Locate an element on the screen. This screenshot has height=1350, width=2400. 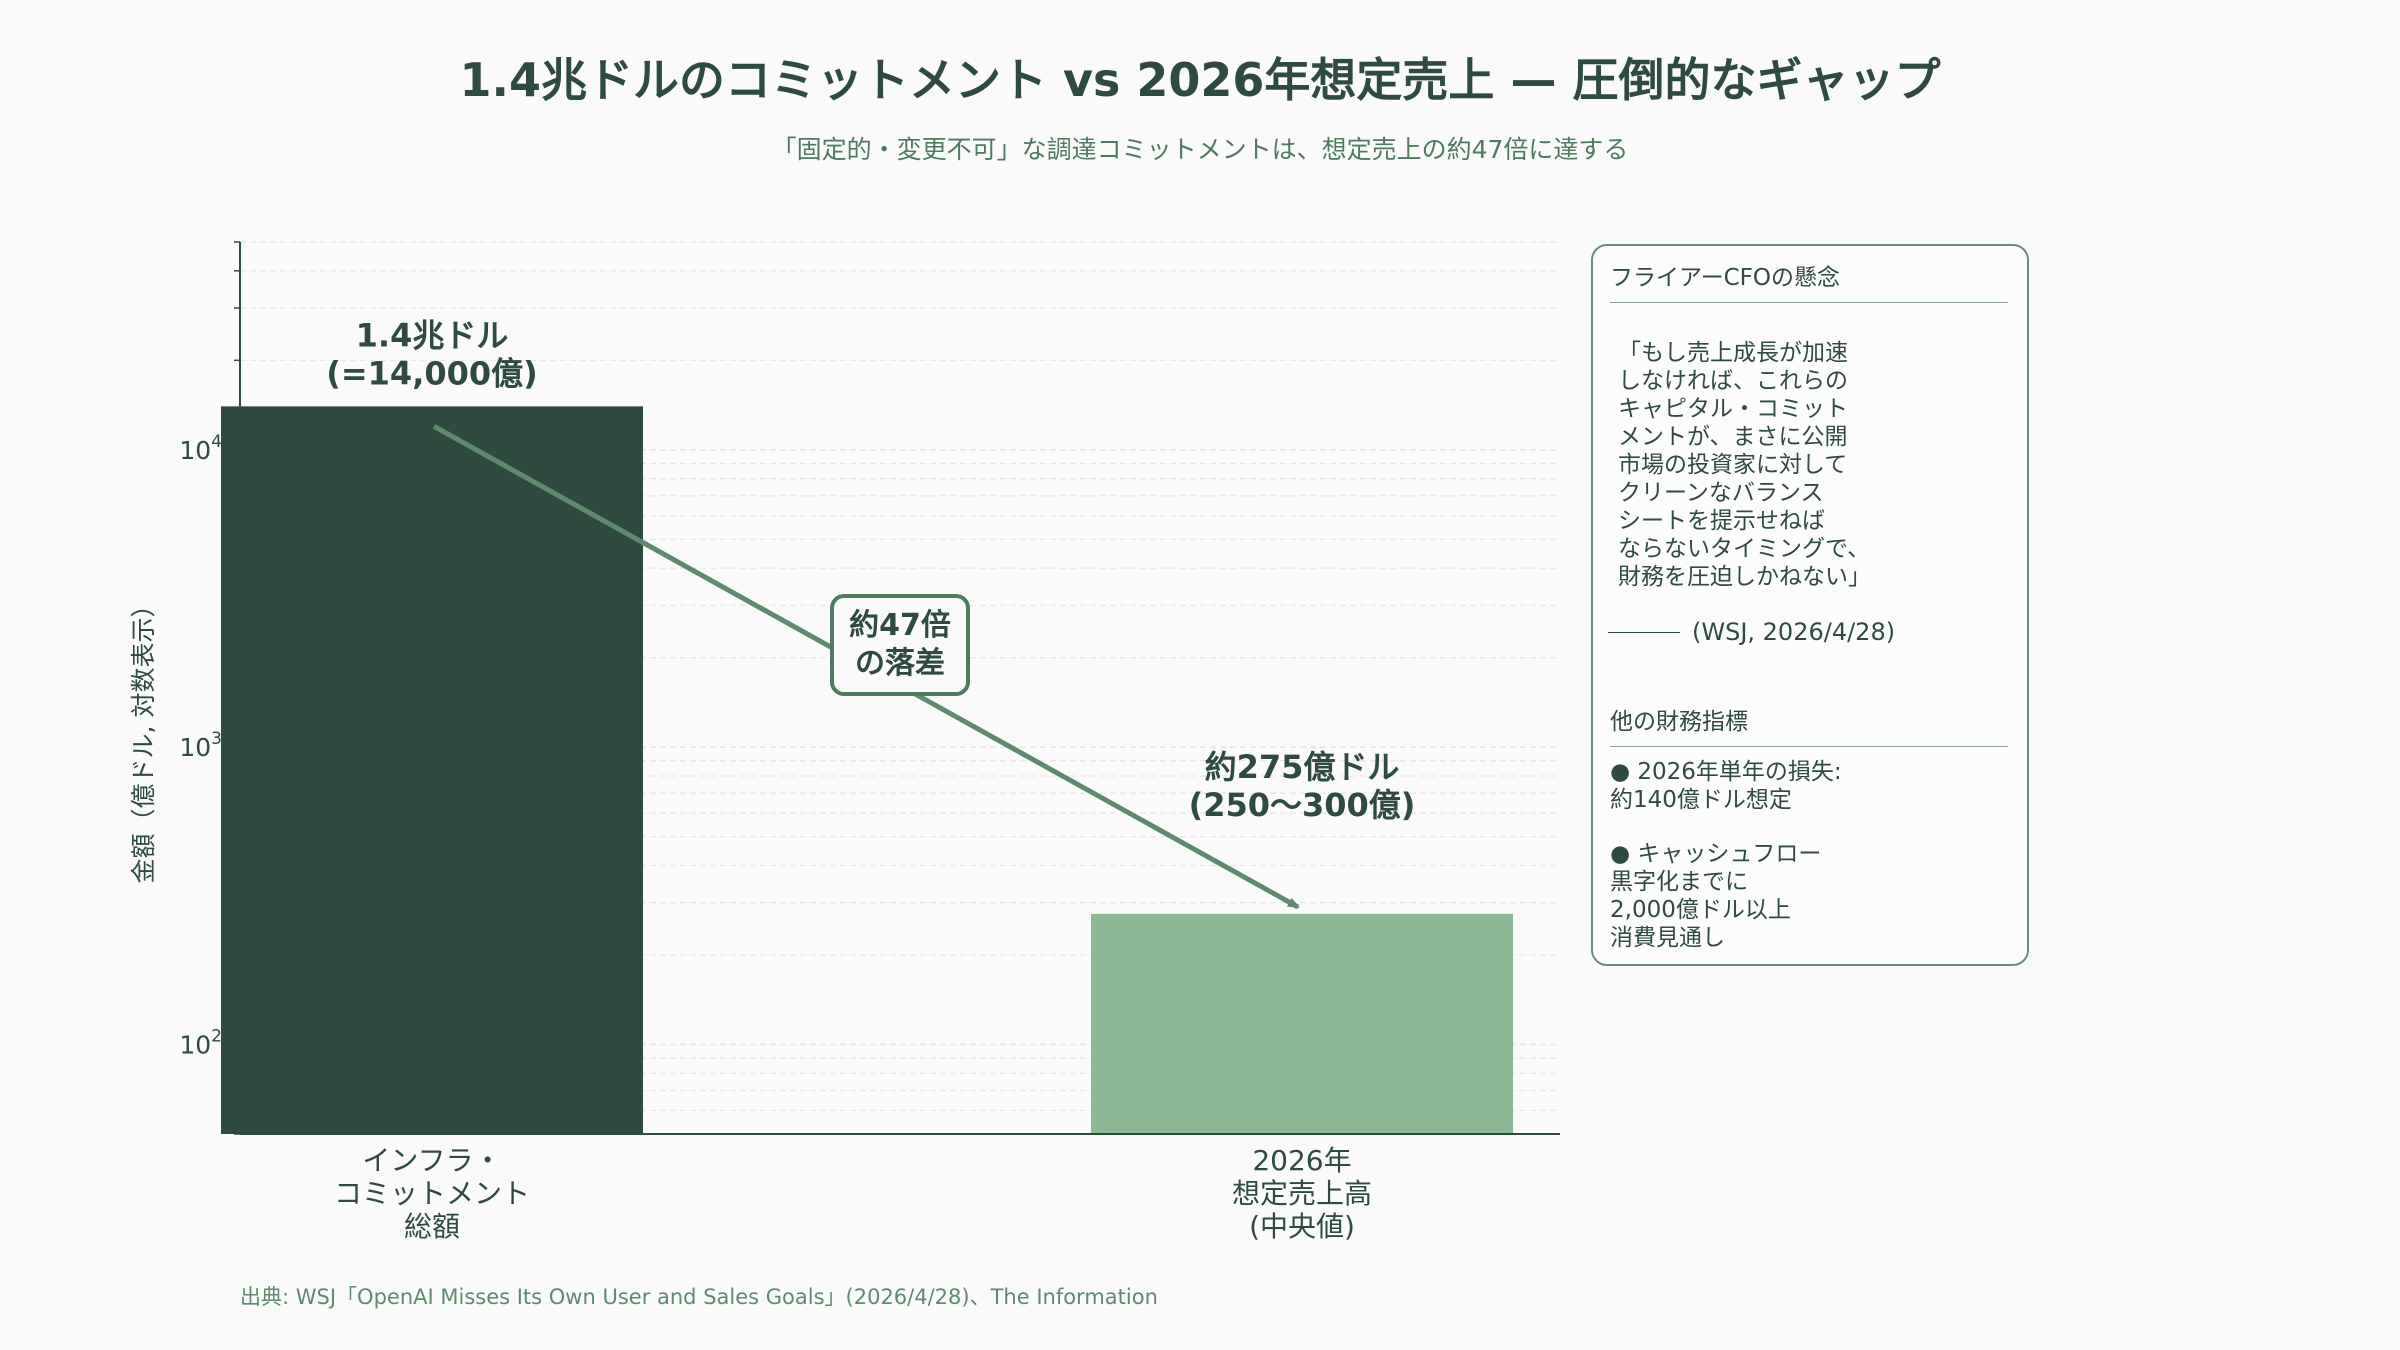
x-category-label: 総額 is located at coordinates (432, 1226).